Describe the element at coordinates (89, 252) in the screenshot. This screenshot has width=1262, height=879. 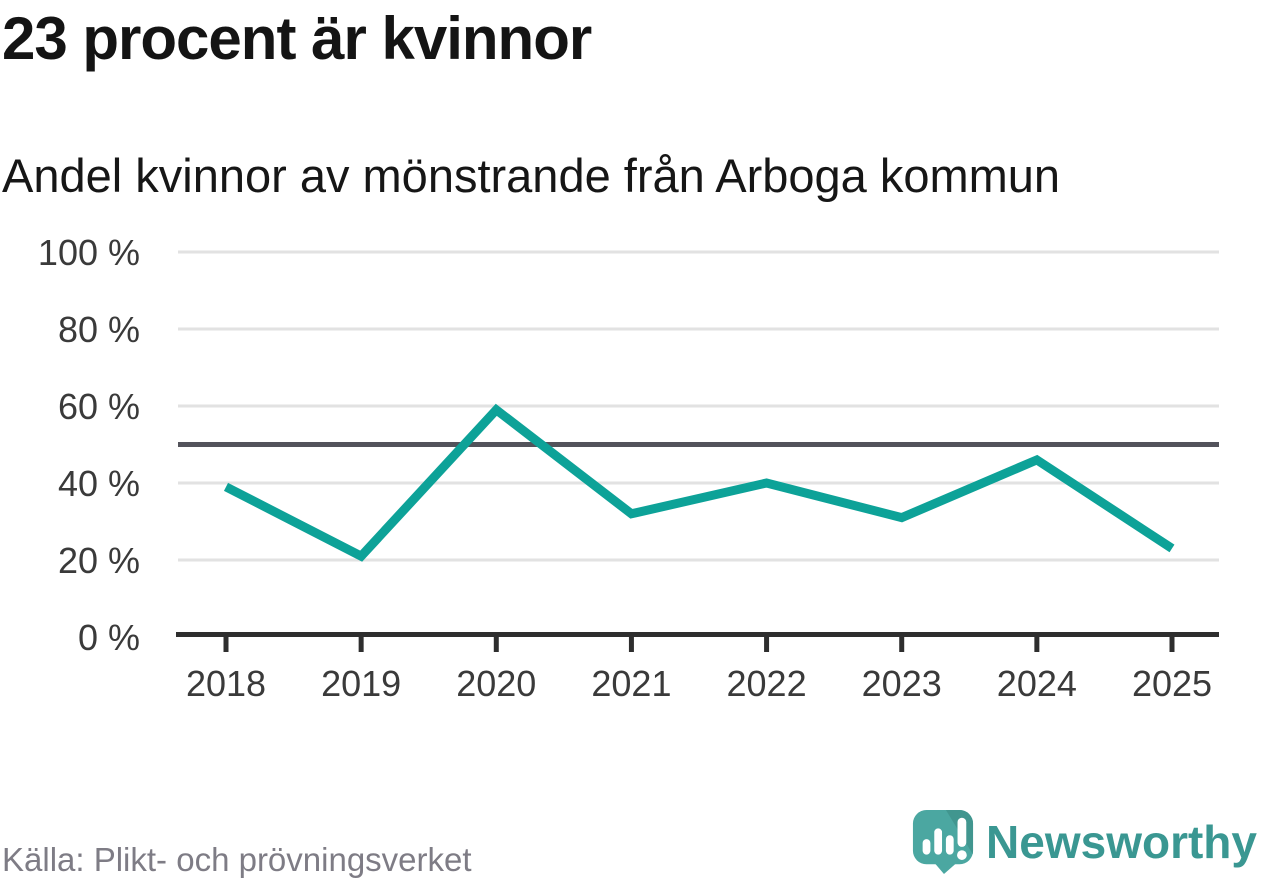
I see `y-tick-label: 100 %` at that location.